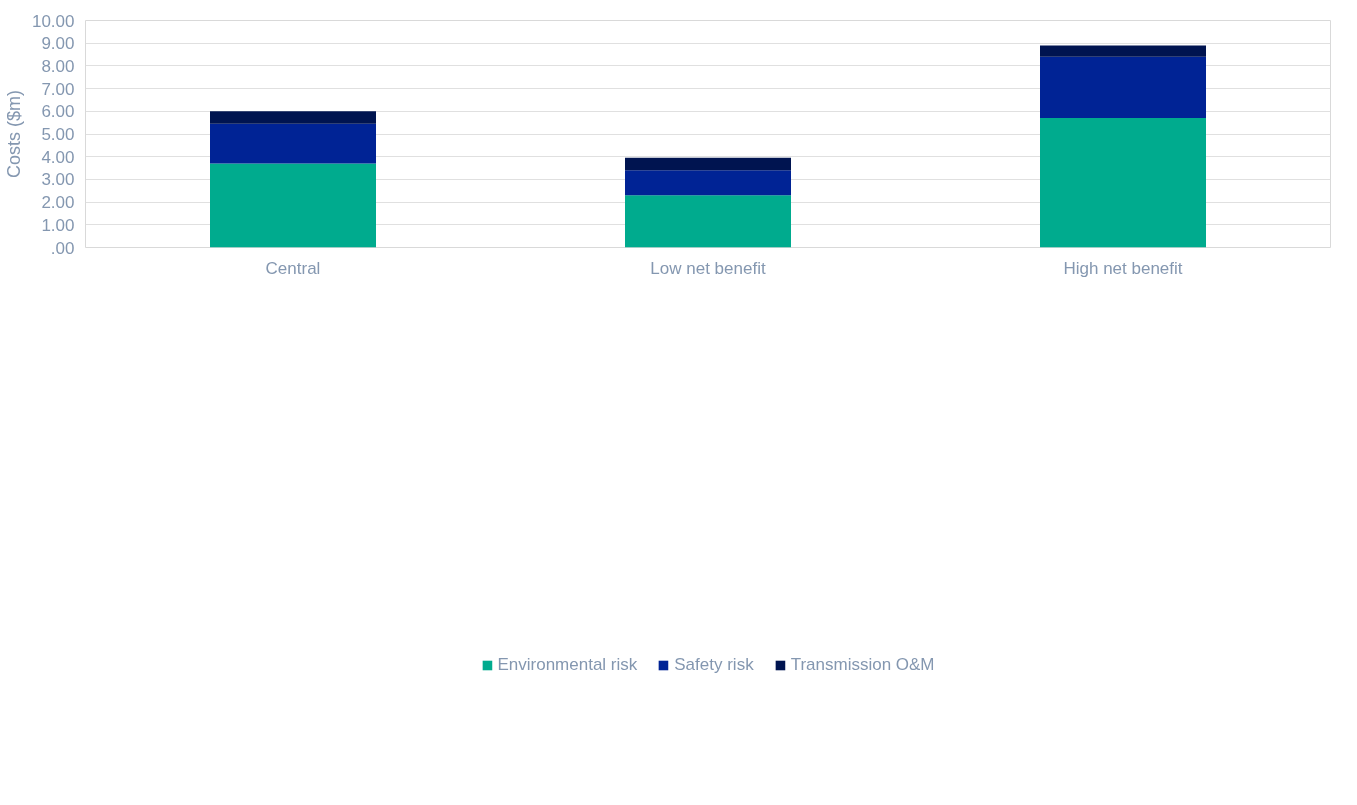 Image resolution: width=1357 pixels, height=805 pixels. Describe the element at coordinates (293, 268) in the screenshot. I see `x-tick-label: Central` at that location.